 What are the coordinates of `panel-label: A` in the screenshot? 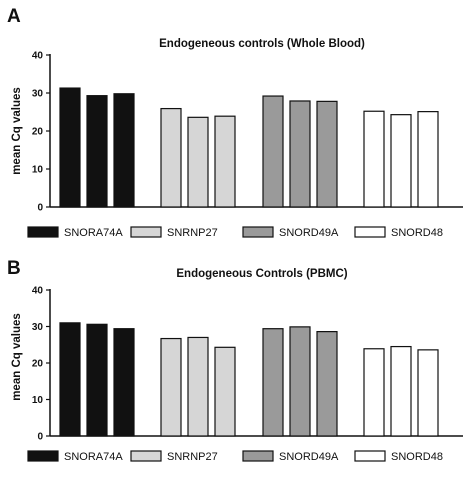 It's located at (14, 16).